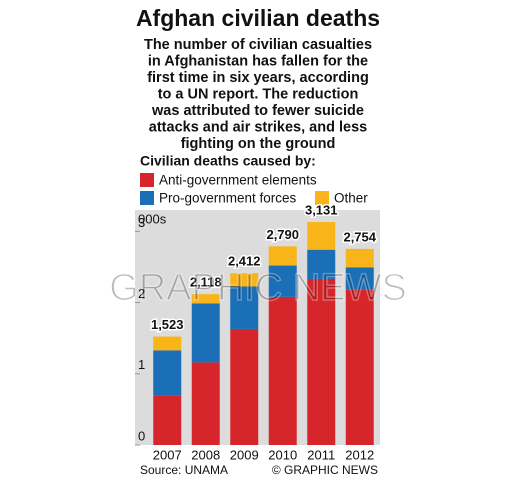 This screenshot has height=482, width=515. What do you see at coordinates (206, 282) in the screenshot?
I see `total-label: 2,118` at bounding box center [206, 282].